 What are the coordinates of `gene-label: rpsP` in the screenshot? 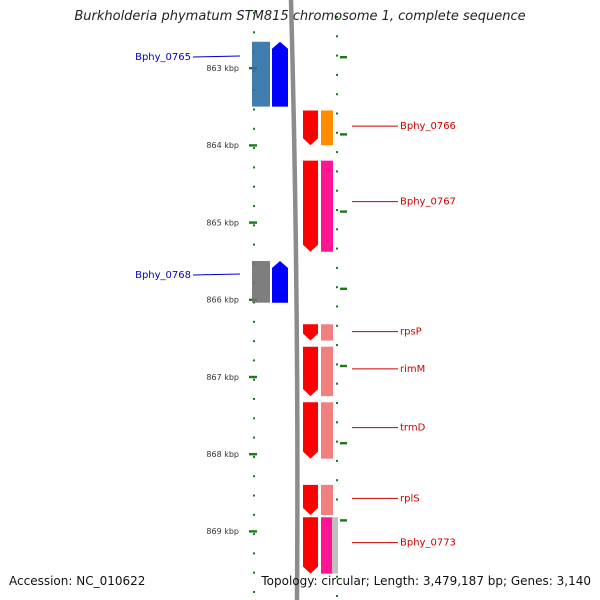 It's located at (411, 332).